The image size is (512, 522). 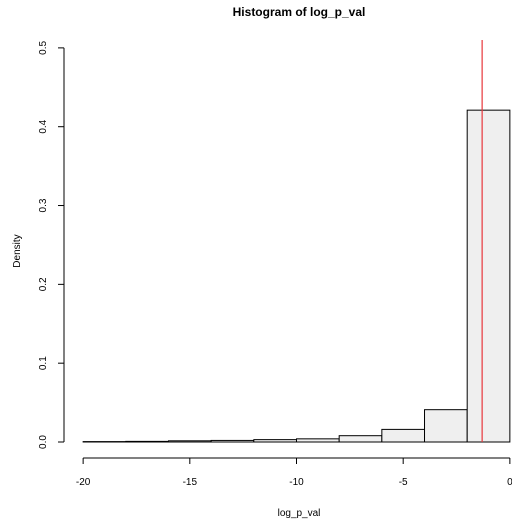 What do you see at coordinates (43, 205) in the screenshot?
I see `y-tick-label: 0.3` at bounding box center [43, 205].